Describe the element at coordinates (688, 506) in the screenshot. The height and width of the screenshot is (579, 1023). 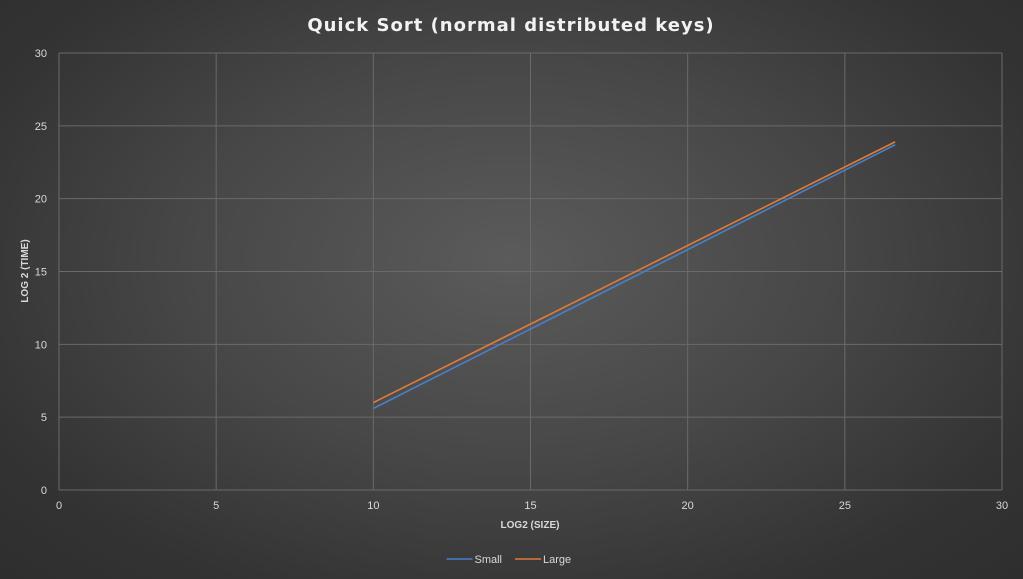
I see `x-tick-label: 20` at that location.